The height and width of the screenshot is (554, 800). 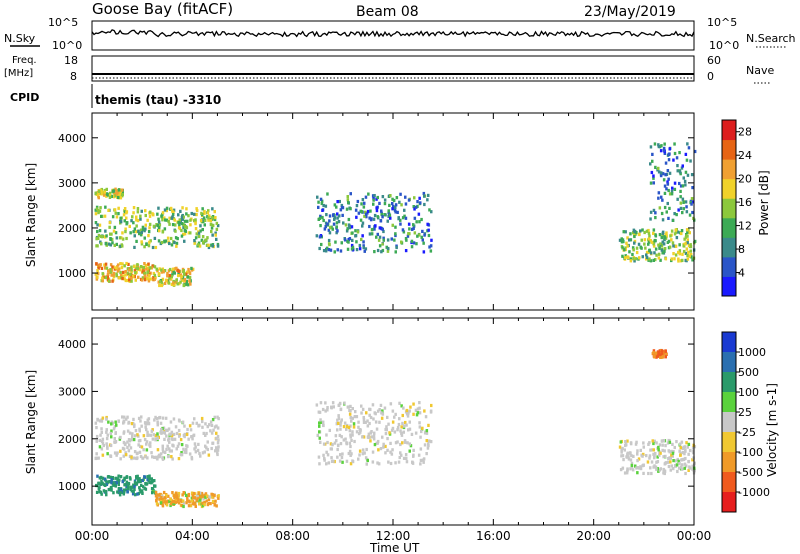 I want to click on nsearch-label: N.Search, so click(x=771, y=38).